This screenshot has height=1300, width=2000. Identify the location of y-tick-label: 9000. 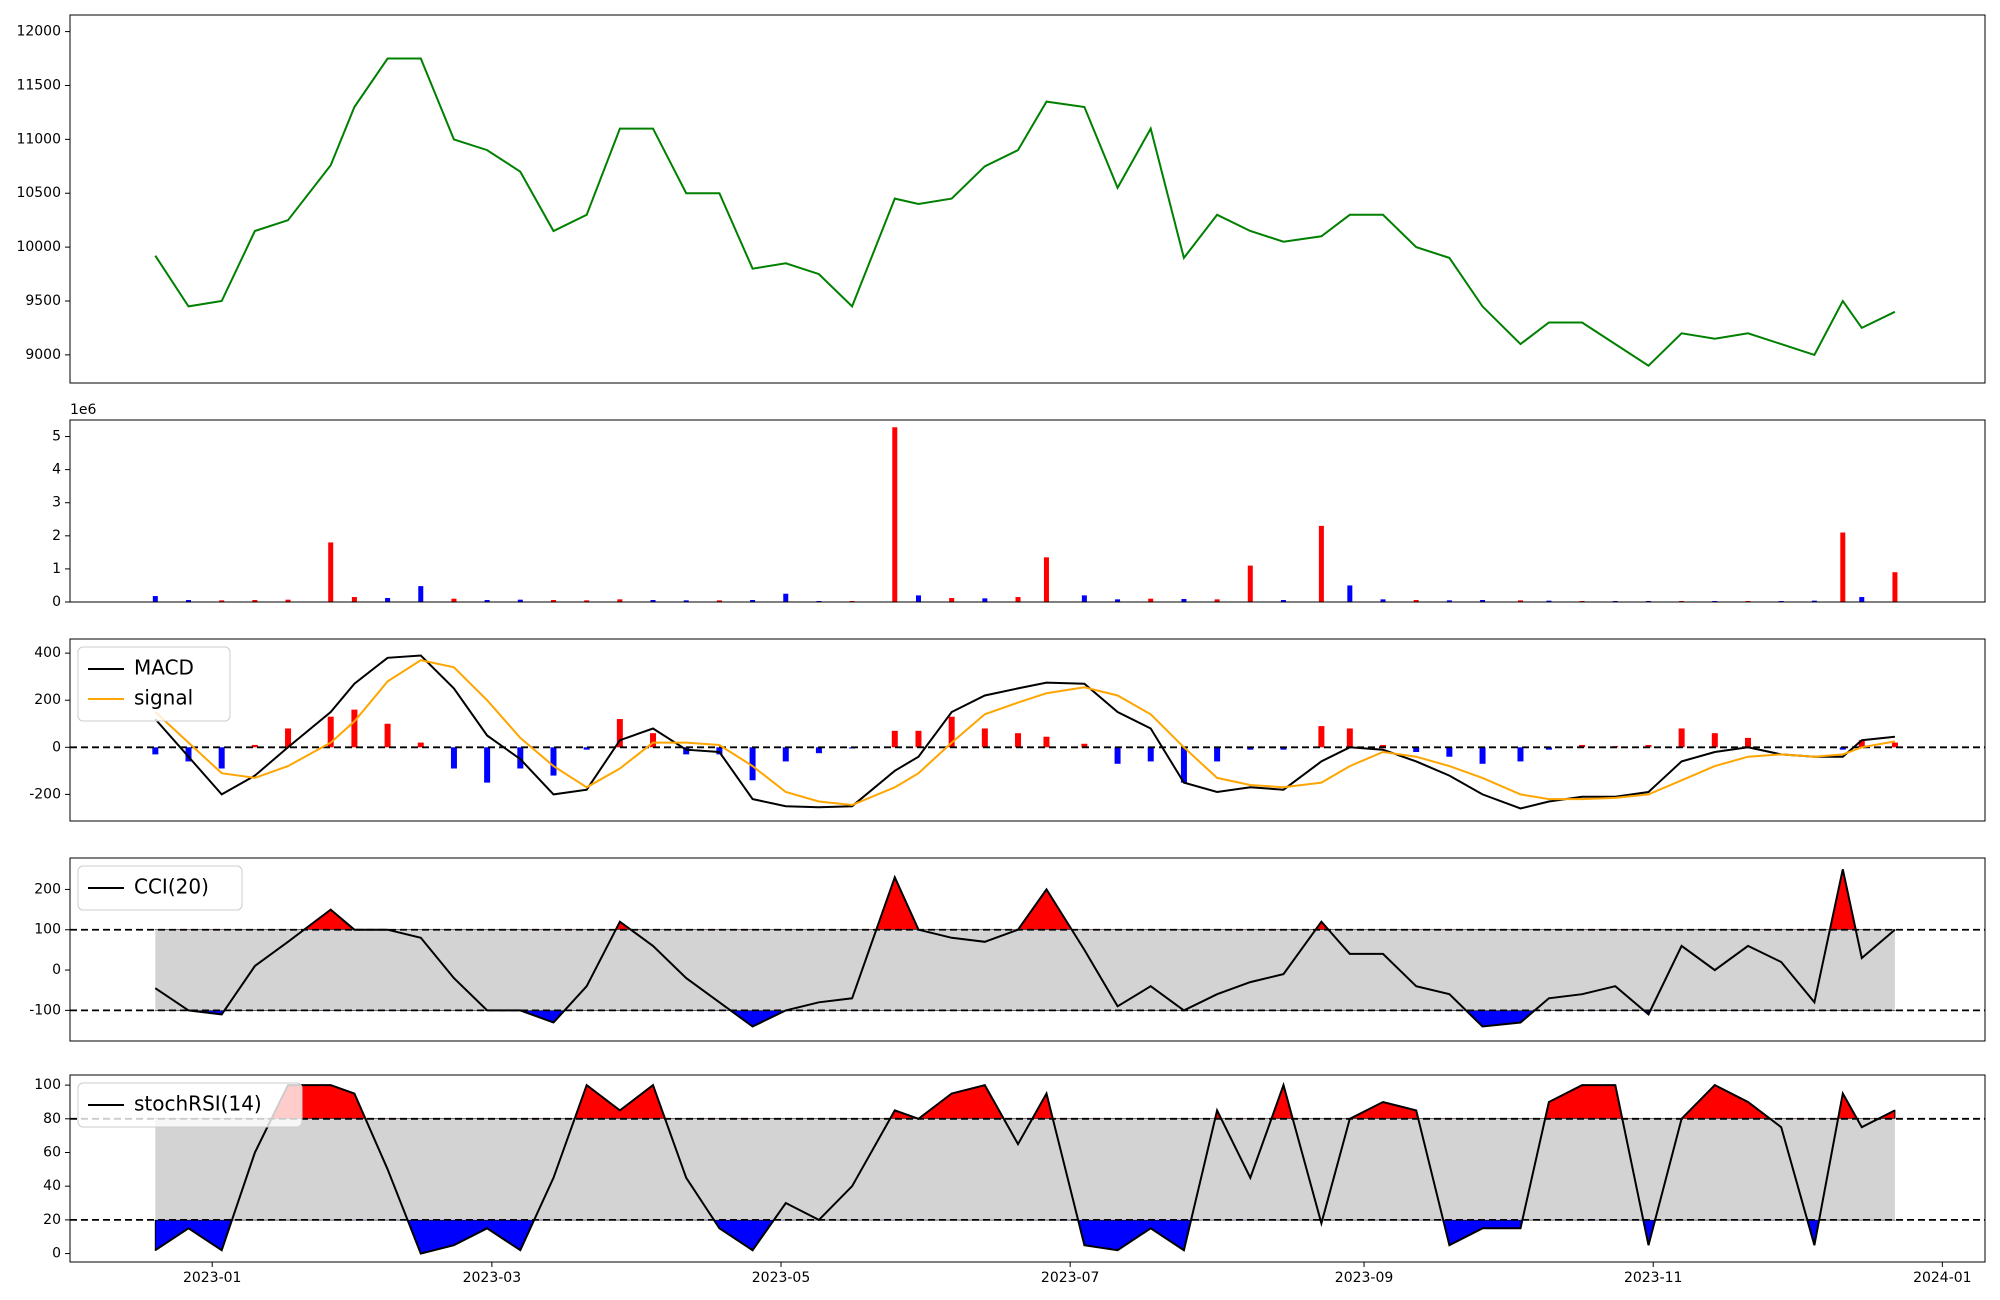
(43, 355).